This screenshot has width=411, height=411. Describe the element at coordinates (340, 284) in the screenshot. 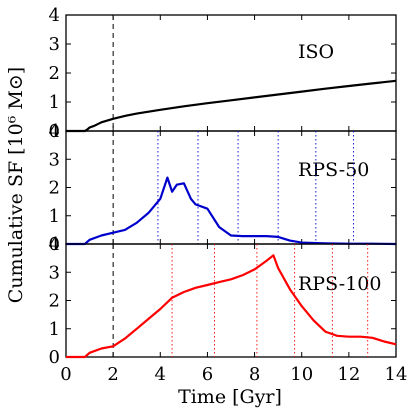

I see `panel-label-rps-100: RPS-100` at that location.